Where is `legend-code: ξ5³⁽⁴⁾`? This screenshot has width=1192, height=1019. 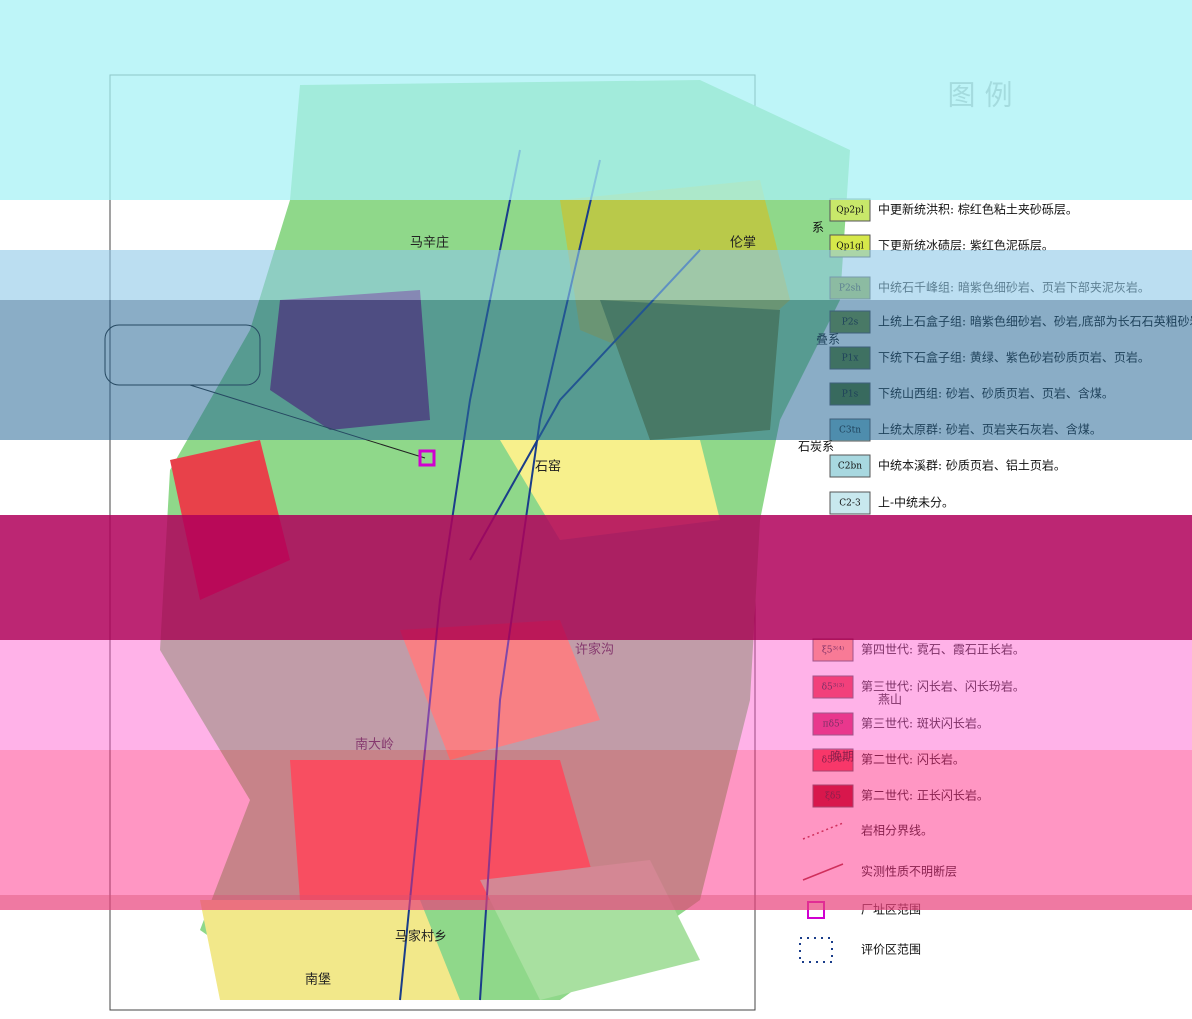
legend-code: ξ5³⁽⁴⁾ is located at coordinates (833, 650).